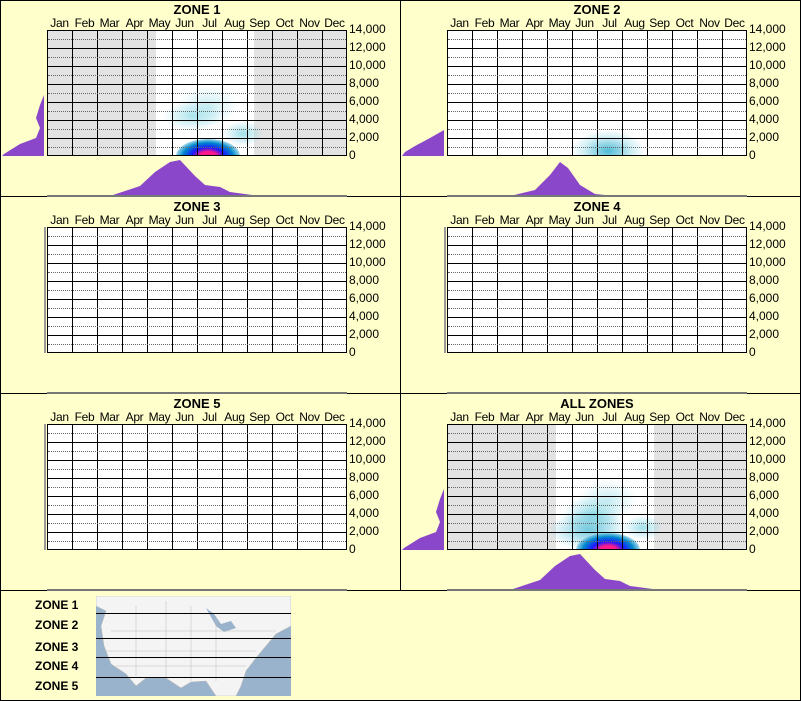 The height and width of the screenshot is (701, 801). Describe the element at coordinates (57, 605) in the screenshot. I see `legend-zone-1: ZONE 1` at that location.